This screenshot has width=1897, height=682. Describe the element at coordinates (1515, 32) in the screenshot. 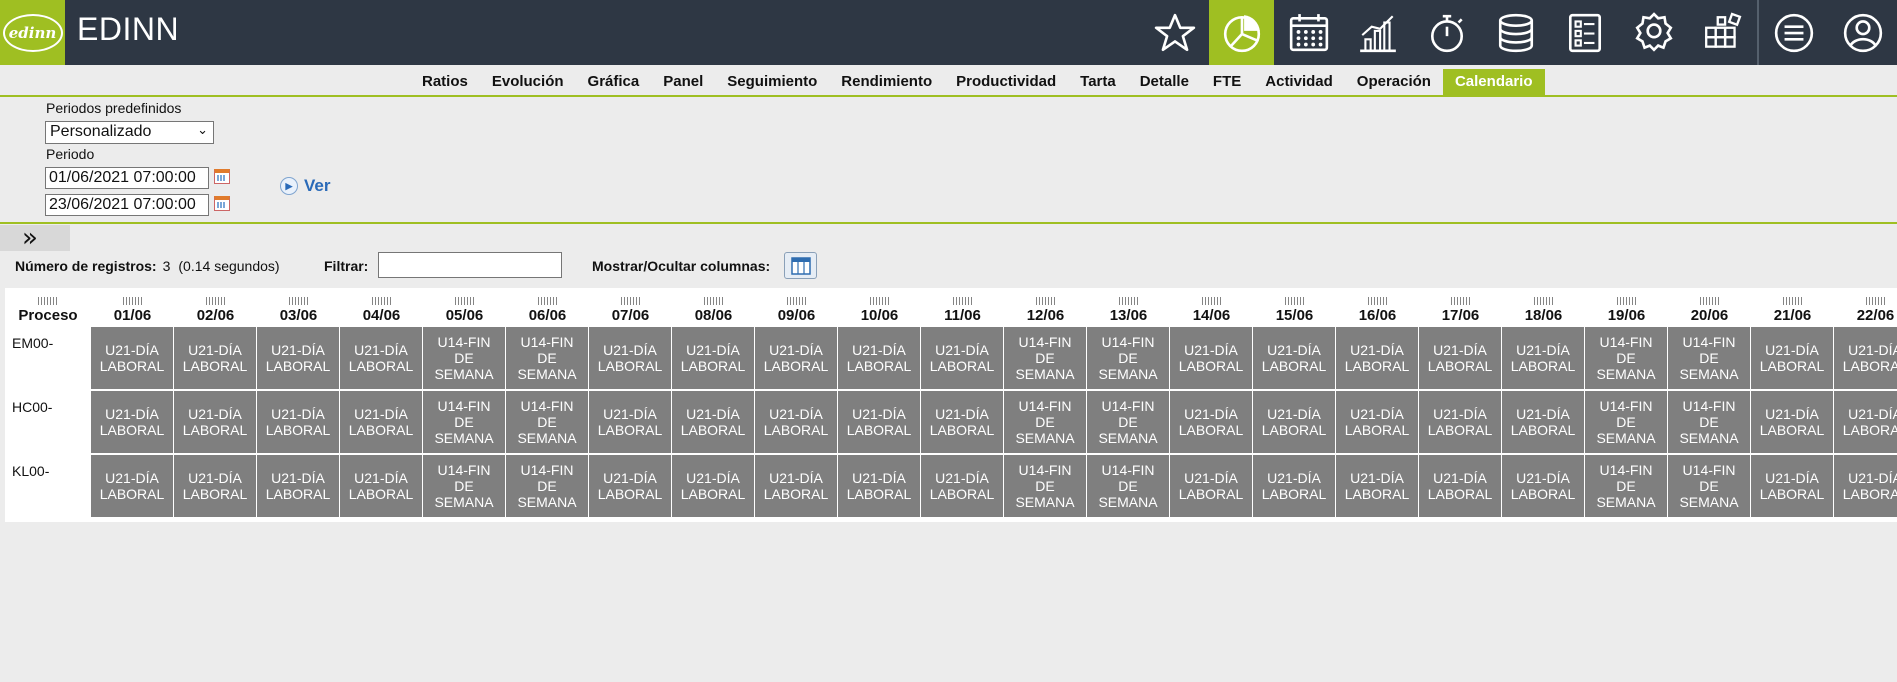

I see `database-button` at that location.